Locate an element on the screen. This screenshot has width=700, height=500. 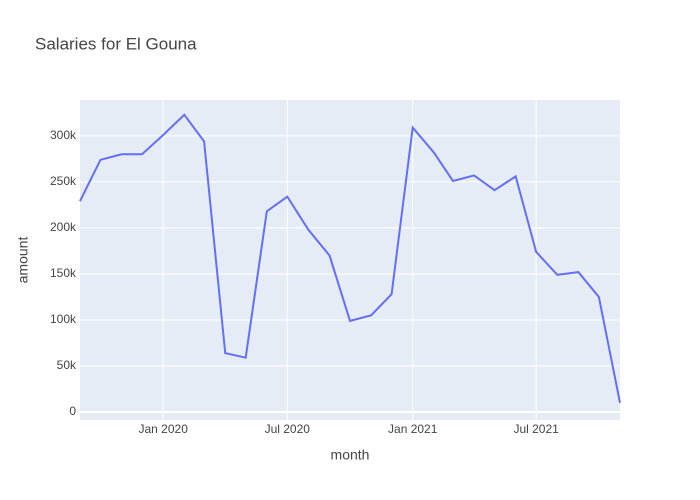
y-tick-label: 200k is located at coordinates (63, 227).